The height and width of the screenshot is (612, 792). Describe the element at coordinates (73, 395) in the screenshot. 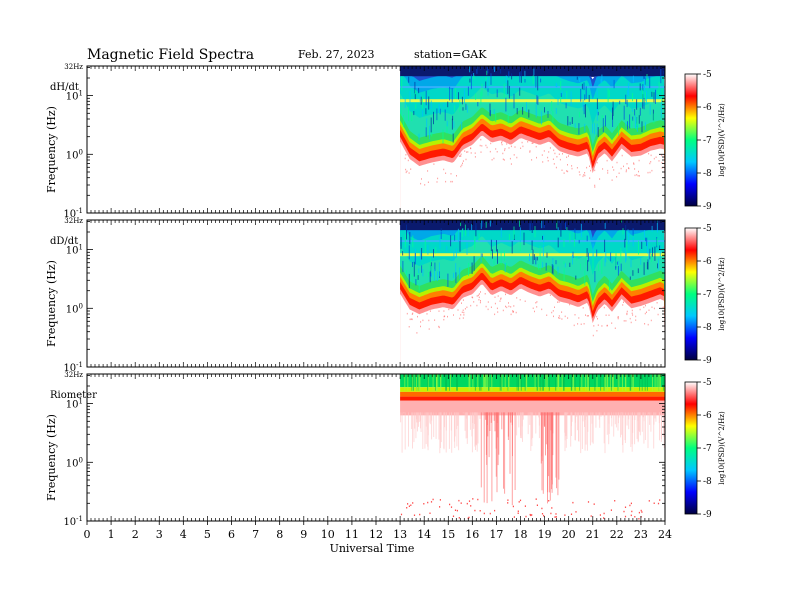

I see `panel-label: Riometer` at that location.